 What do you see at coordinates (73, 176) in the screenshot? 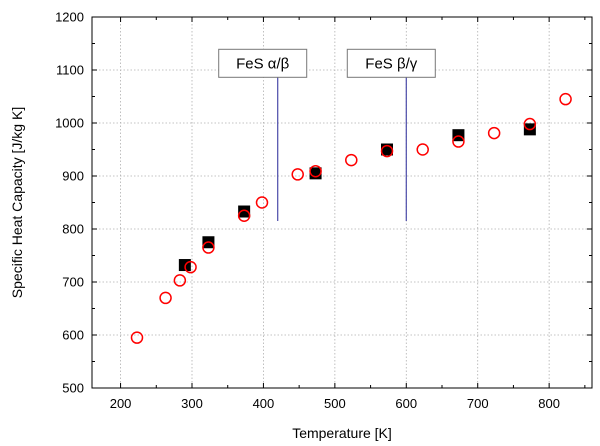
I see `y-tick-label: 900` at bounding box center [73, 176].